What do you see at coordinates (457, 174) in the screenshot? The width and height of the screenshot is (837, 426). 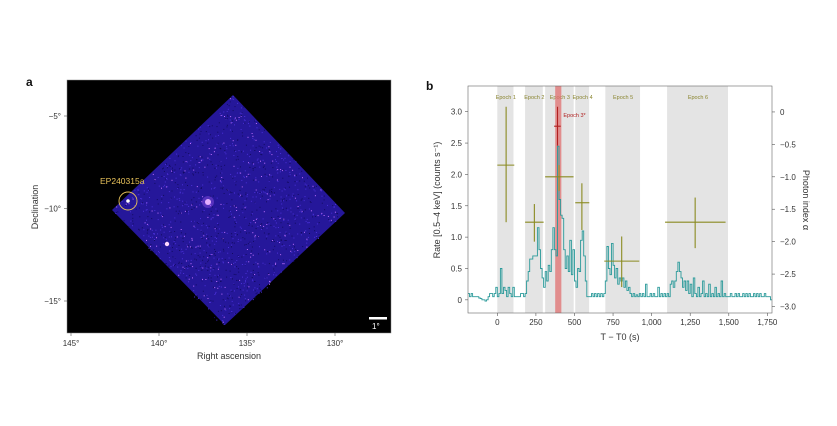 I see `y-tick-label: 2.0` at bounding box center [457, 174].